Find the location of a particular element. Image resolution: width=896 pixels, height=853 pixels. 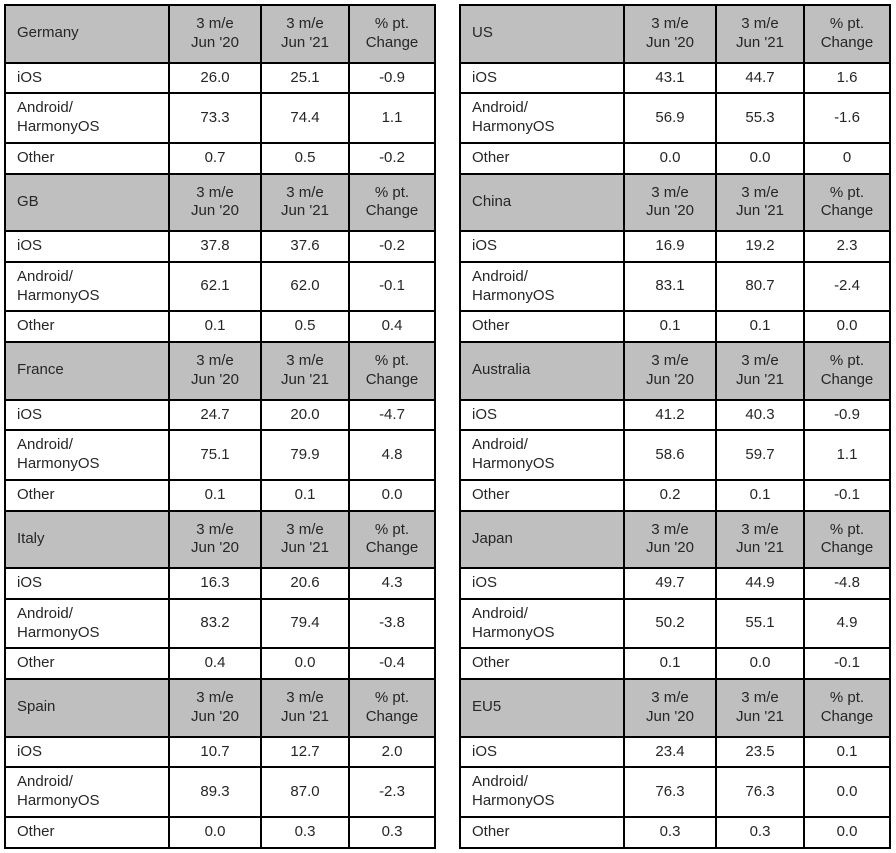

value-change: 0 is located at coordinates (847, 158).